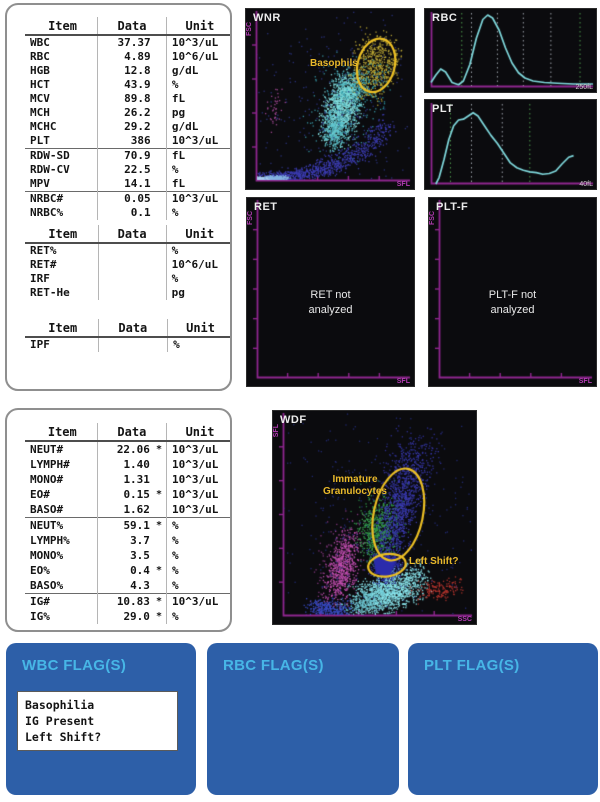  I want to click on wnr-title: WNR, so click(267, 18).